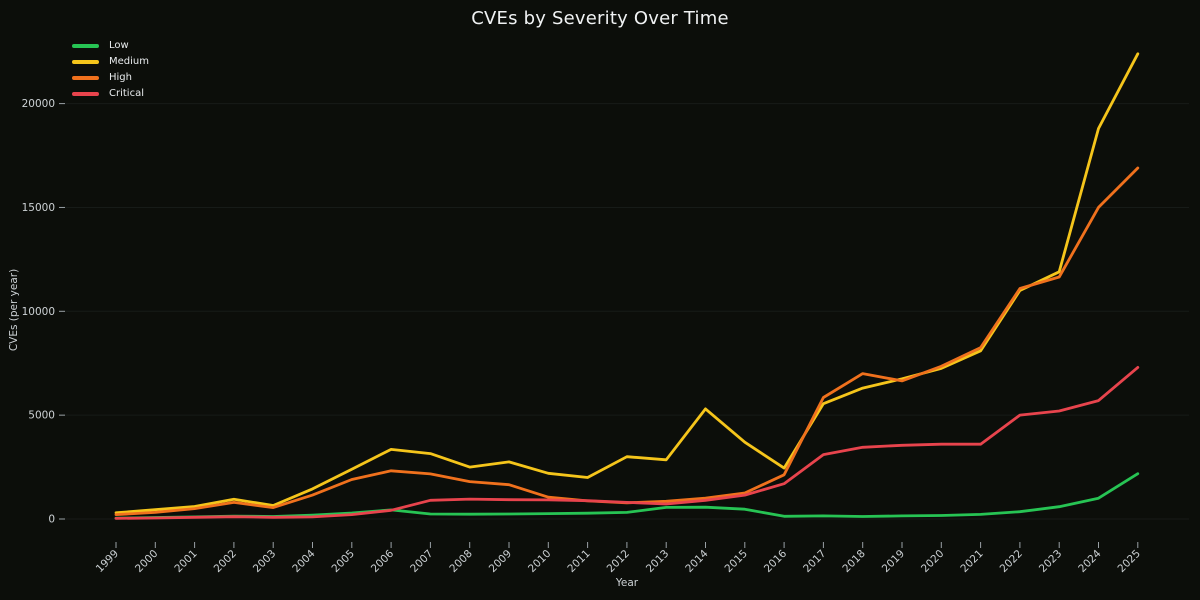 The width and height of the screenshot is (1200, 600). I want to click on legend-label: Low, so click(119, 45).